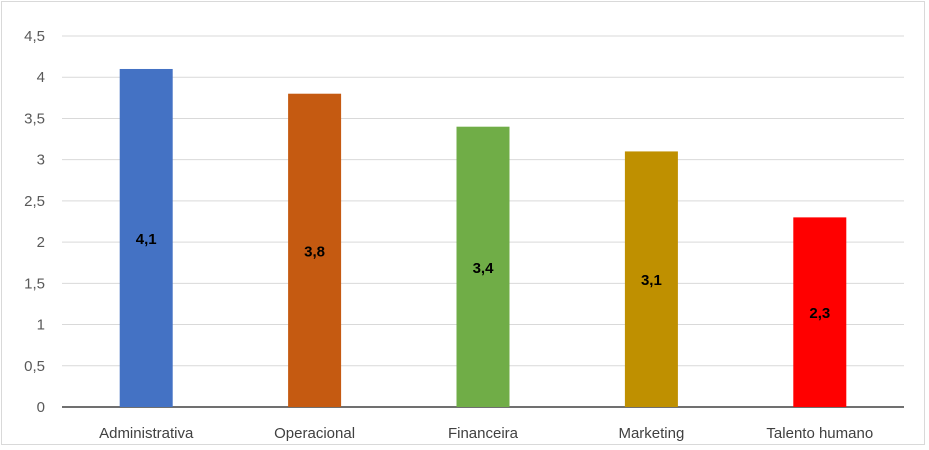 The height and width of the screenshot is (450, 929). Describe the element at coordinates (41, 242) in the screenshot. I see `y-tick-label: 2` at that location.